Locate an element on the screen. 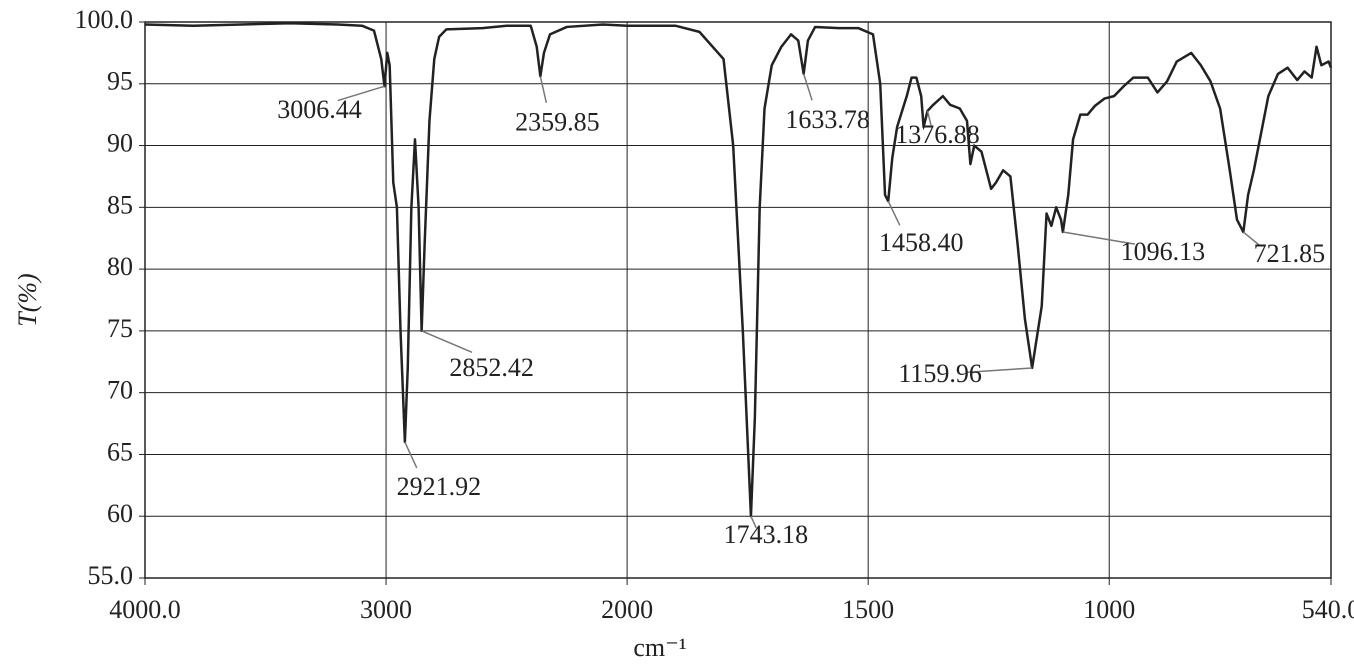 This screenshot has height=665, width=1354. y-tick-label: 75 is located at coordinates (120, 328).